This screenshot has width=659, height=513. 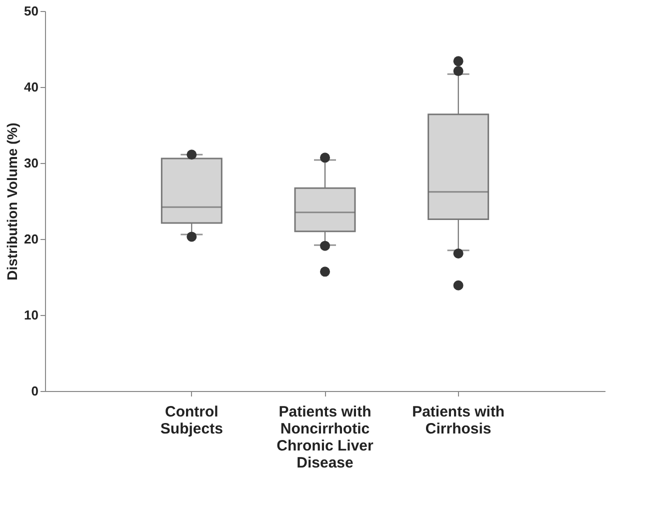 I want to click on y-tick-label: 20, so click(x=31, y=239).